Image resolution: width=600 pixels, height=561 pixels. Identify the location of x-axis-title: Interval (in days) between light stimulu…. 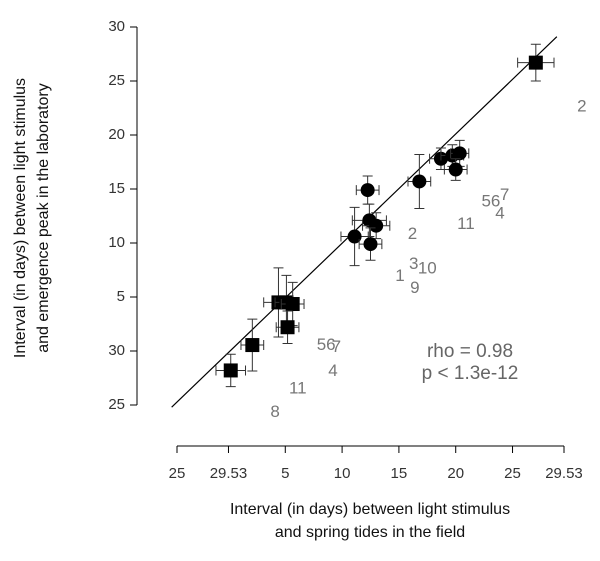
(370, 509).